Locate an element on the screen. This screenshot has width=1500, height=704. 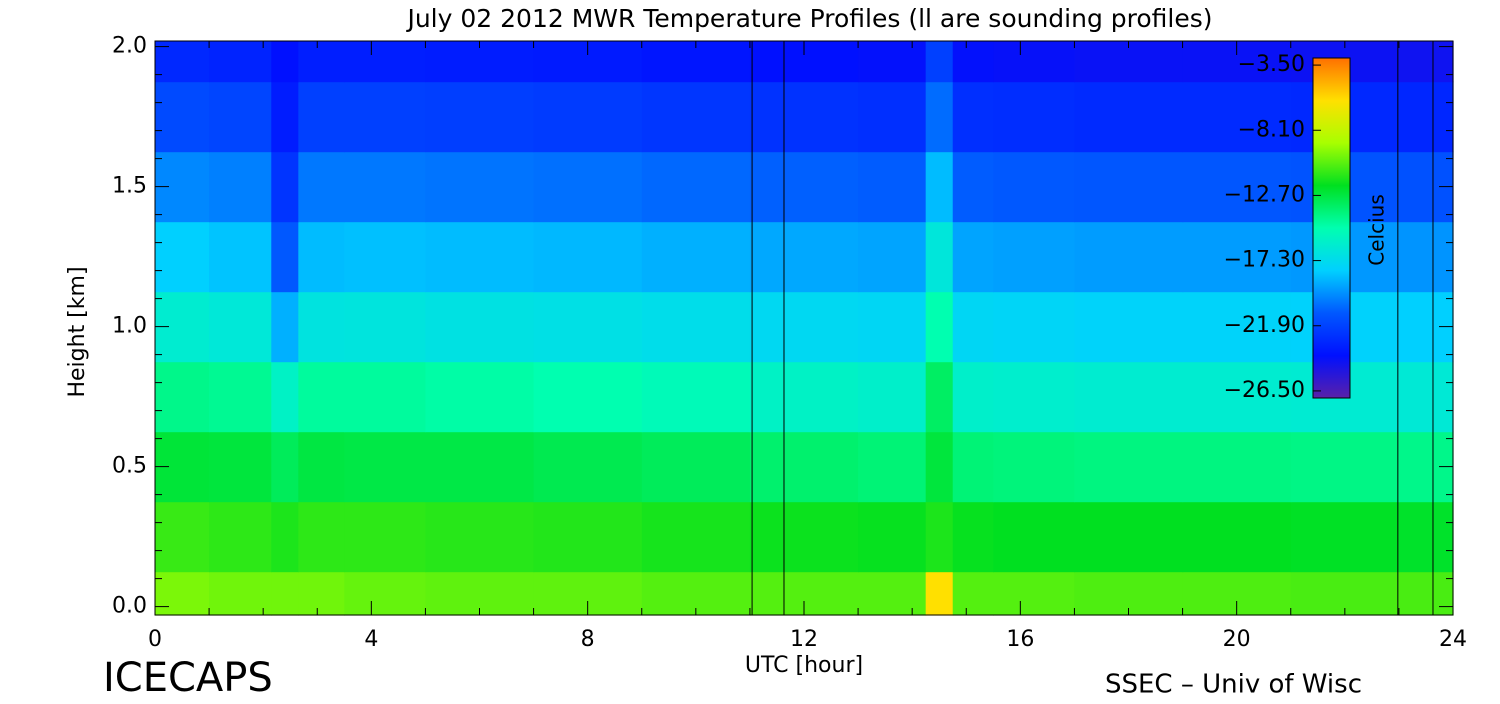
colorbar-tick-label: −12.70 is located at coordinates (1264, 194).